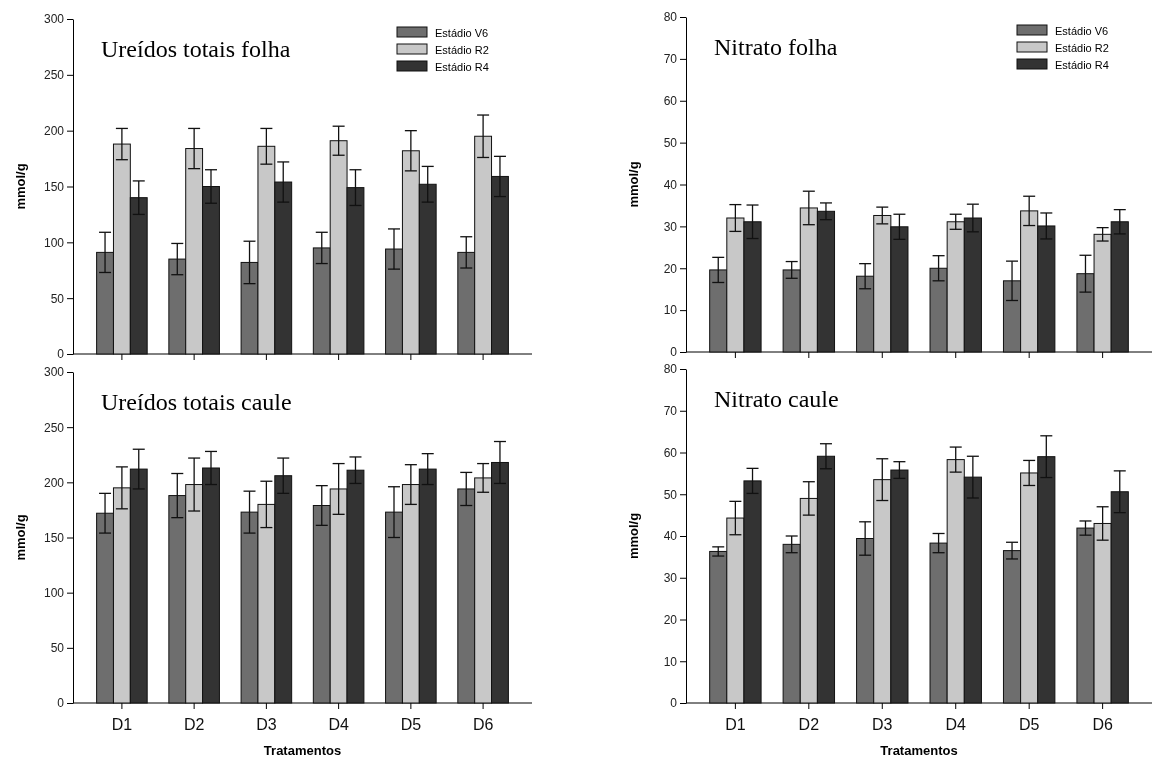  Describe the element at coordinates (776, 47) in the screenshot. I see `text: Nitrato folha` at that location.